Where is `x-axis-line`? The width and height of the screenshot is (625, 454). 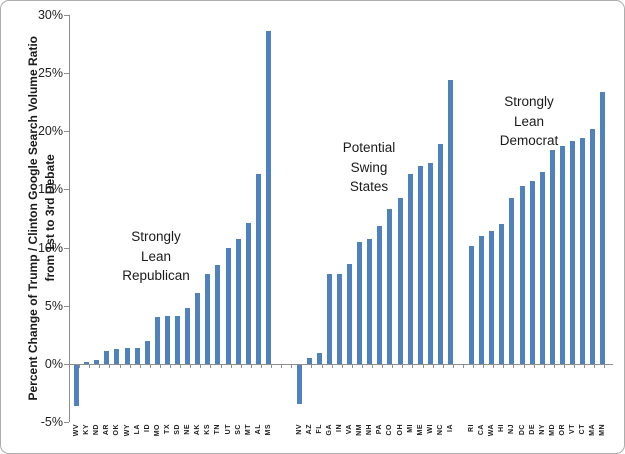
x-axis-line is located at coordinates (341, 364).